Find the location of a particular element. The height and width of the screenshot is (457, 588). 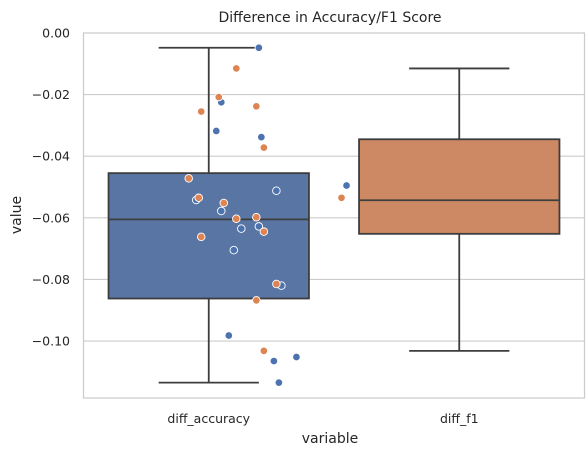

y-tick-label: −0.02 is located at coordinates (51, 94).